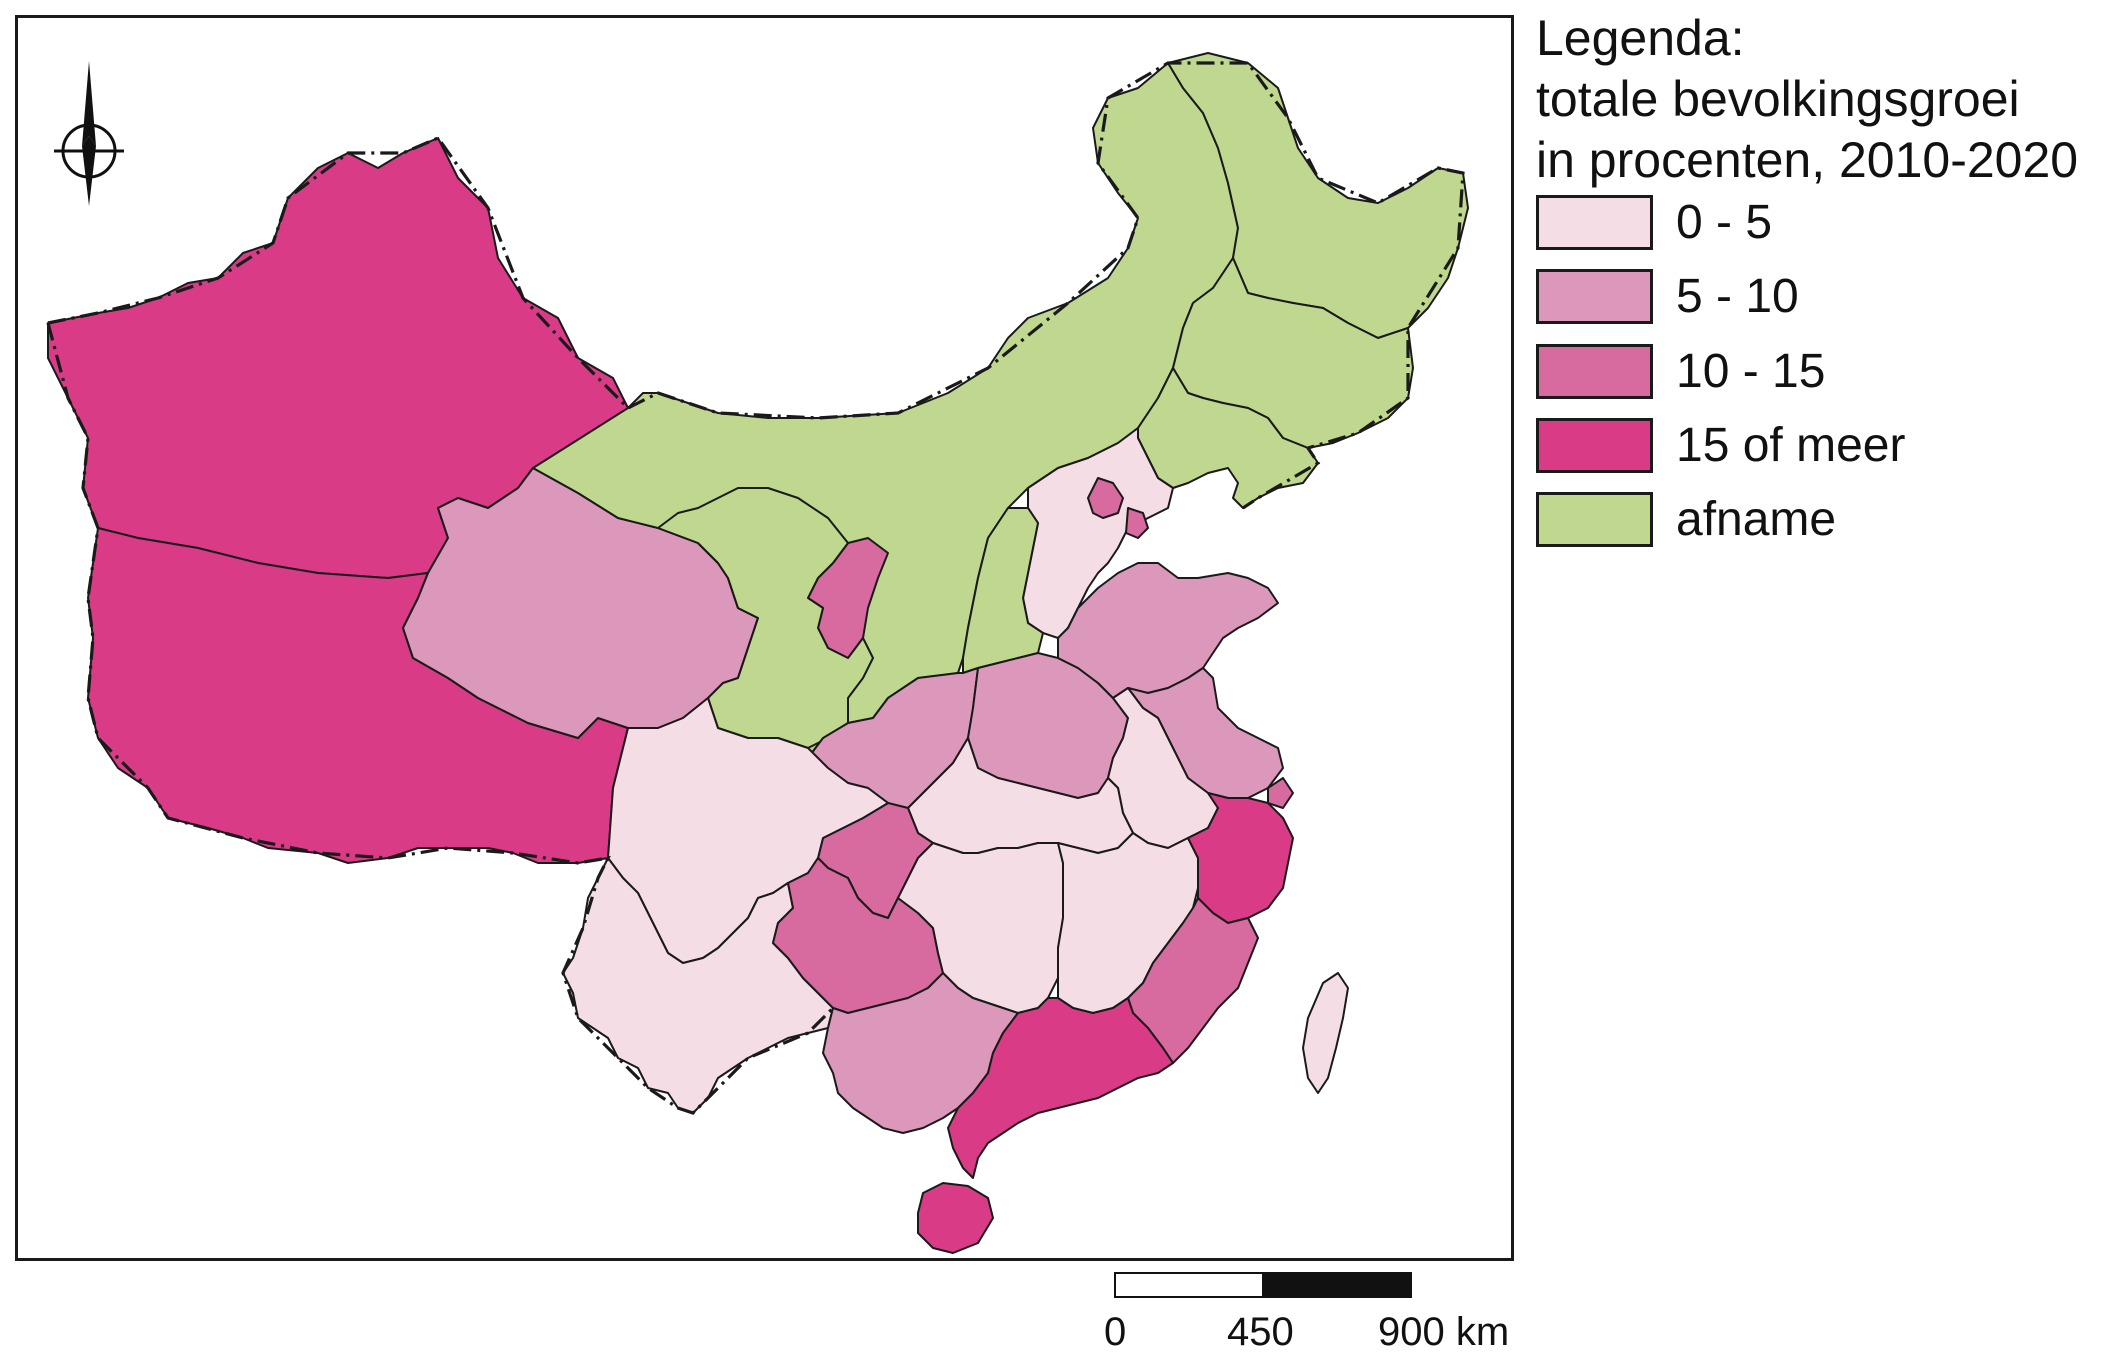  Describe the element at coordinates (955, 1218) in the screenshot. I see `region-hainan` at that location.